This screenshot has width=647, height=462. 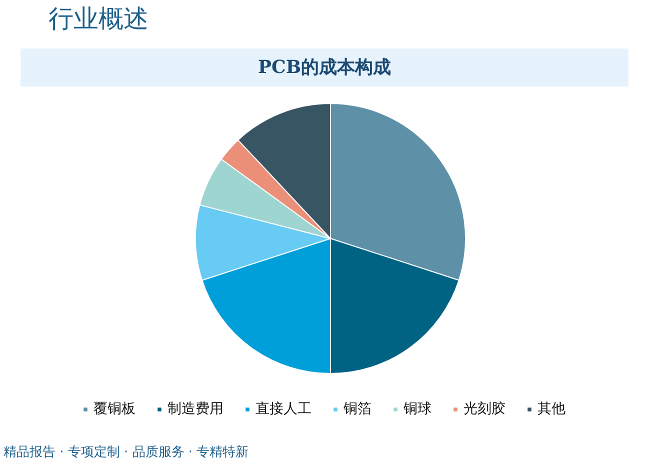 I want to click on chart-title: PCB的成本构成, so click(x=325, y=67).